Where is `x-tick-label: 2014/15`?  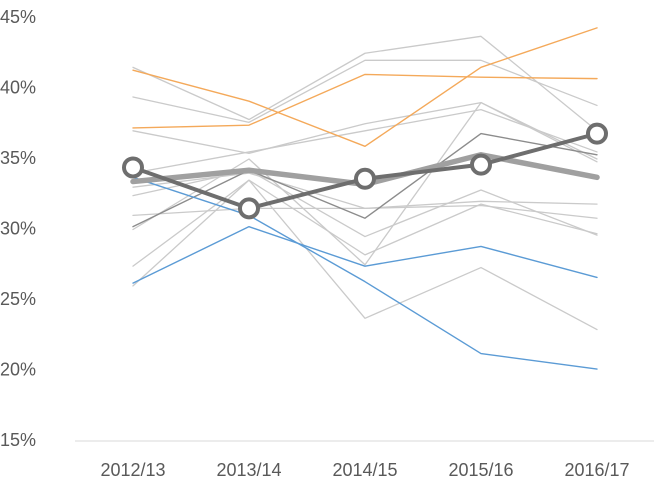
x-tick-label: 2014/15 is located at coordinates (364, 470).